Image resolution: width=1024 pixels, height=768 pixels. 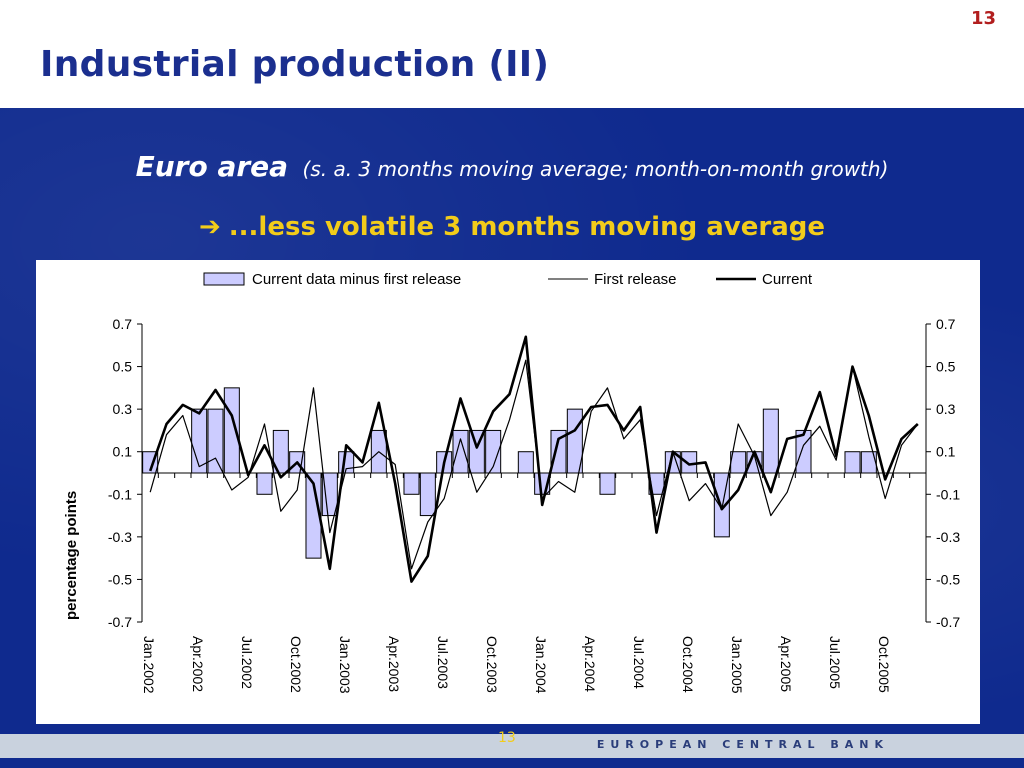 What do you see at coordinates (635, 279) in the screenshot?
I see `legend-label-first: First release` at bounding box center [635, 279].